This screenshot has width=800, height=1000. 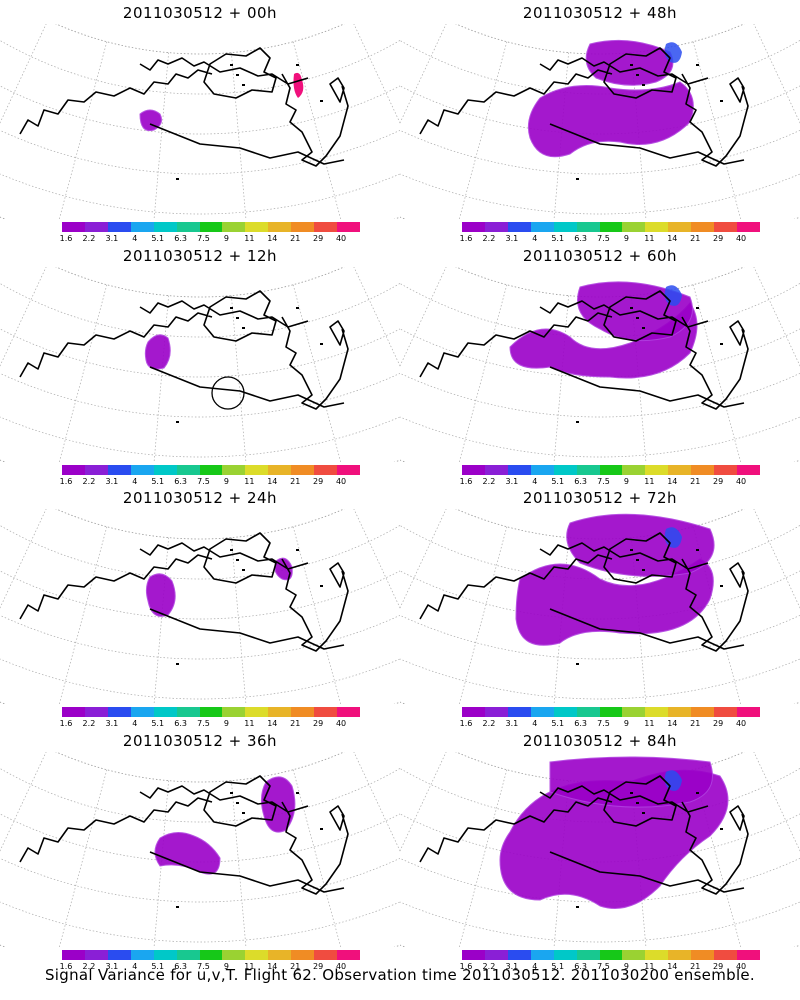 I want to click on panel-title: 2011030512 + 84h, so click(x=600, y=741).